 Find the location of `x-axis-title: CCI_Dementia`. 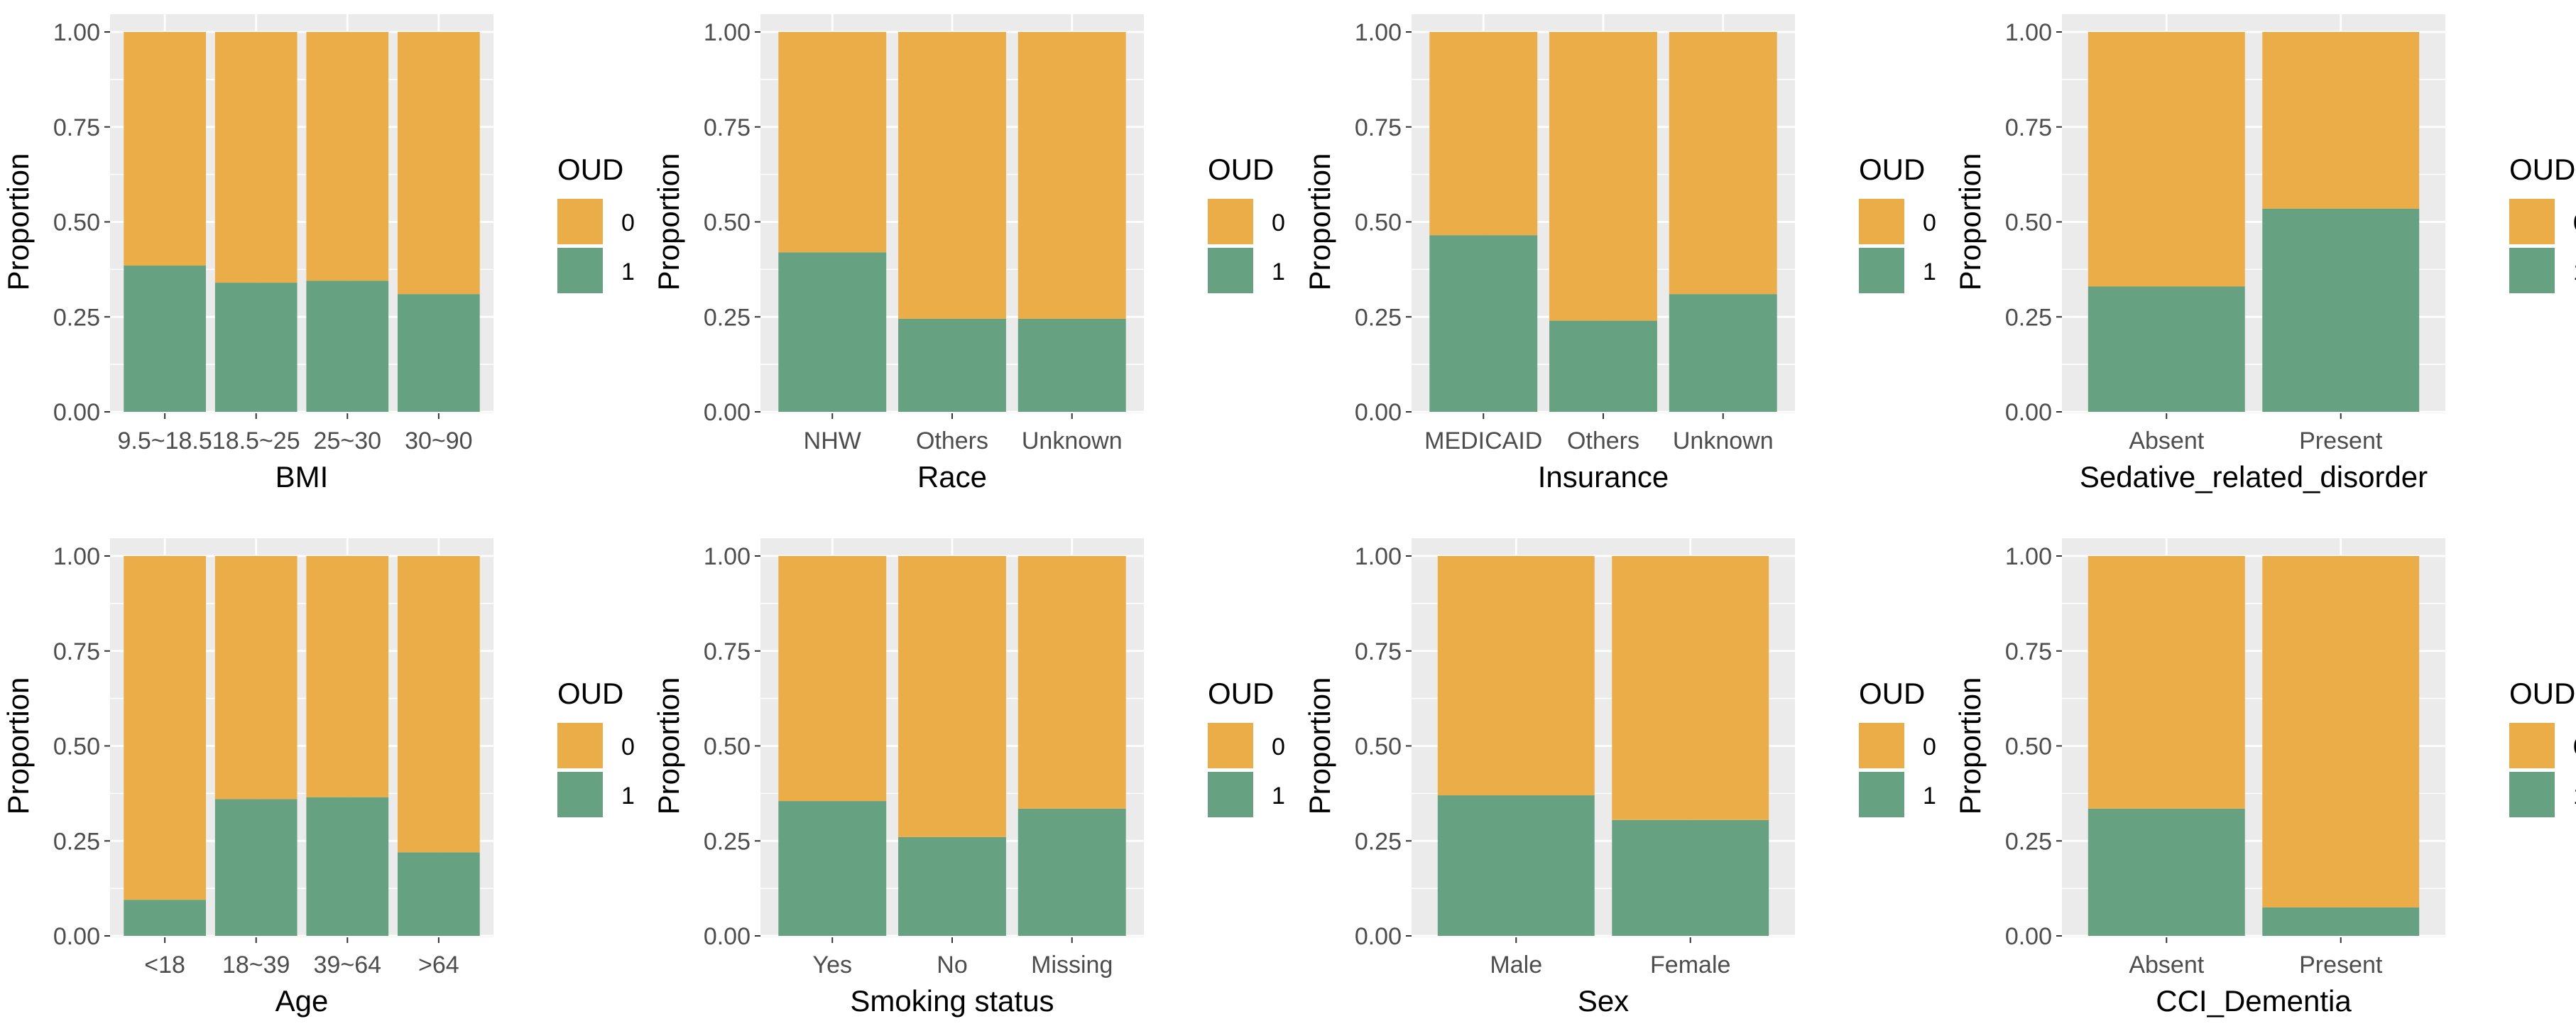

x-axis-title: CCI_Dementia is located at coordinates (2254, 1001).